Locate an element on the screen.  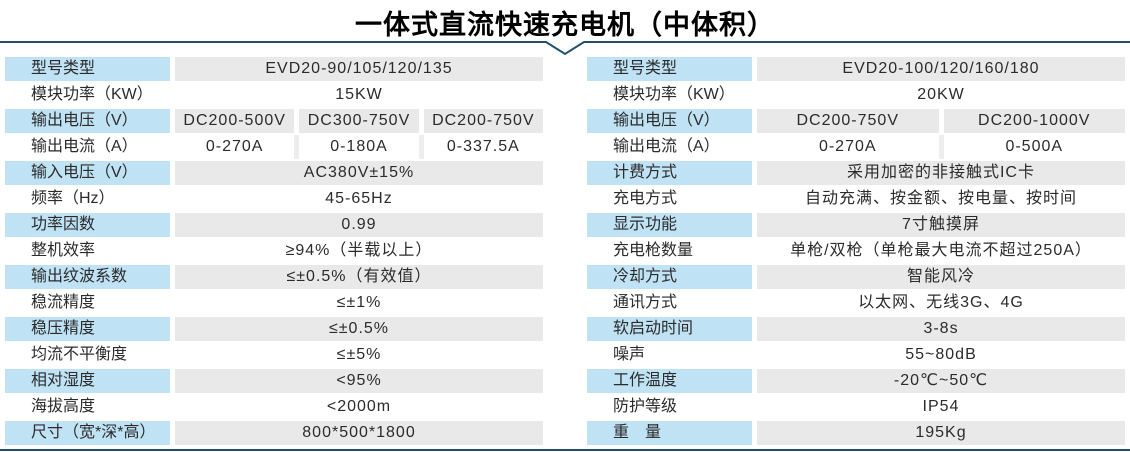
table-row: 计费方式 采用加密的非接触式IC卡 is located at coordinates (856, 173).